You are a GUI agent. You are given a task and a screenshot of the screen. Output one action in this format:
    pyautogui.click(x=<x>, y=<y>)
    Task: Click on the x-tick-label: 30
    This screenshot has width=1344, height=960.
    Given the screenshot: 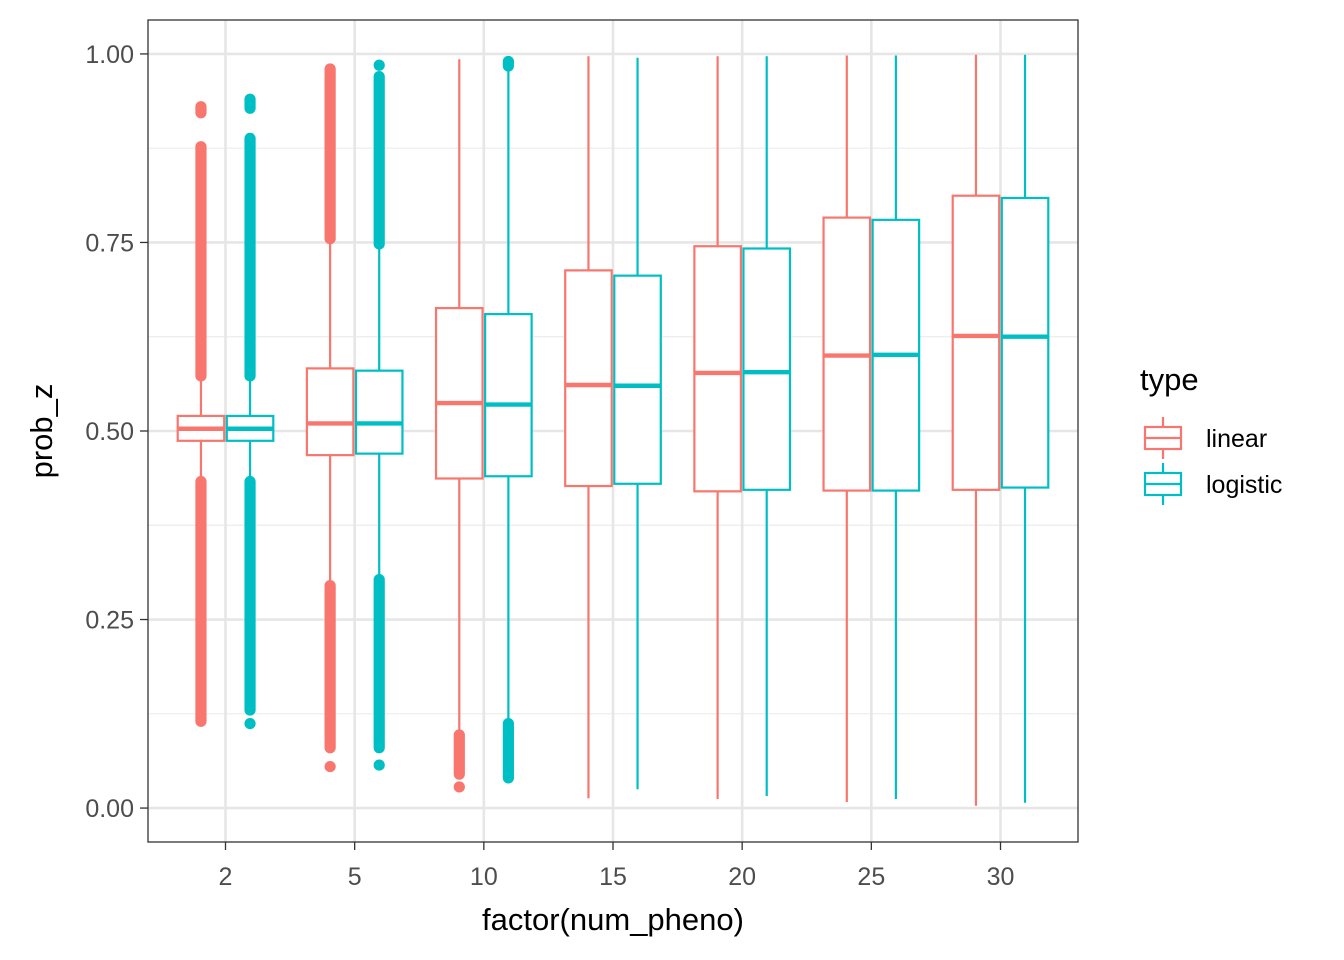 What is the action you would take?
    pyautogui.click(x=1001, y=877)
    